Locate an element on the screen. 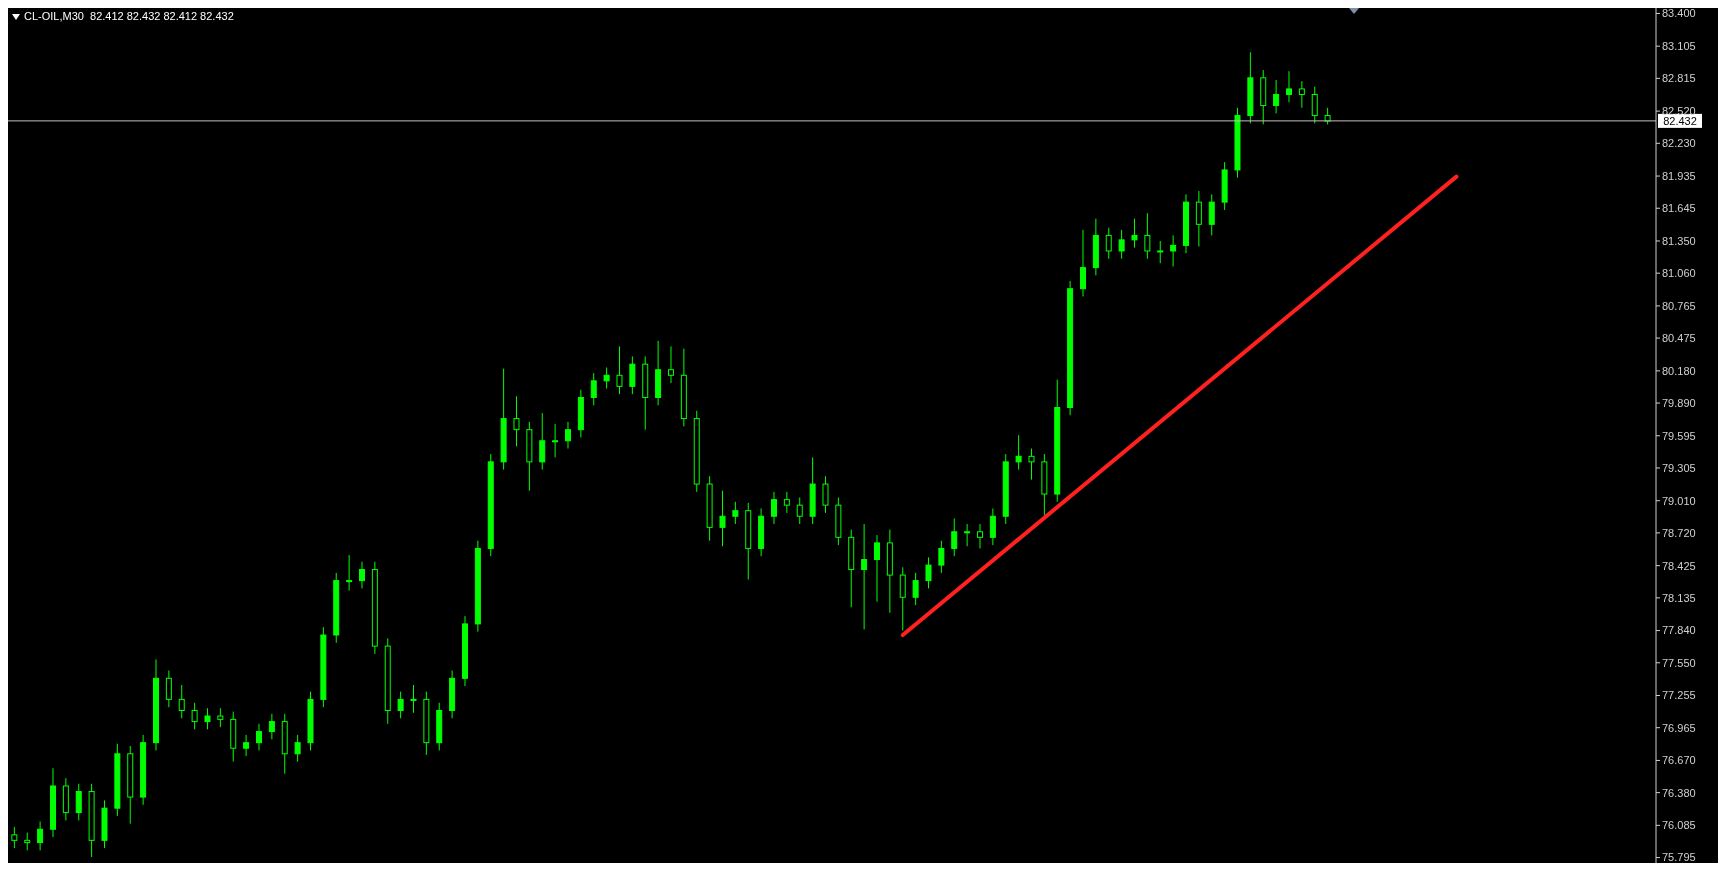 This screenshot has height=871, width=1726. y-tick-label: 76.965 is located at coordinates (1679, 727).